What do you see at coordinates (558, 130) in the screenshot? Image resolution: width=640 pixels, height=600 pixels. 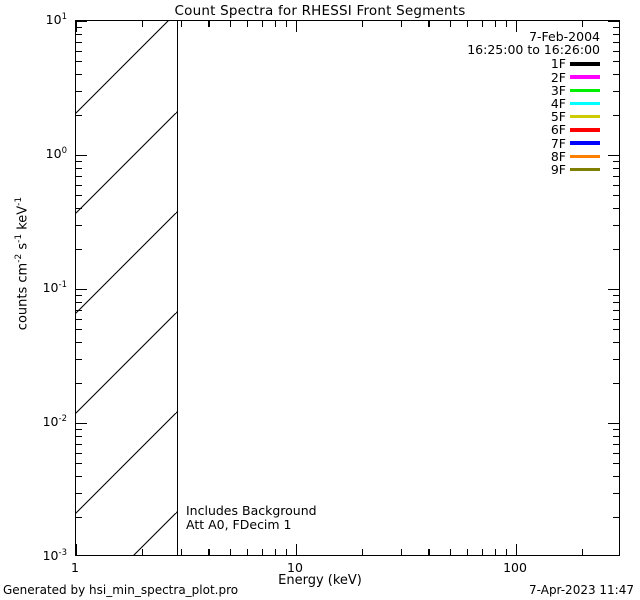 I see `legend-item-label: 6F` at bounding box center [558, 130].